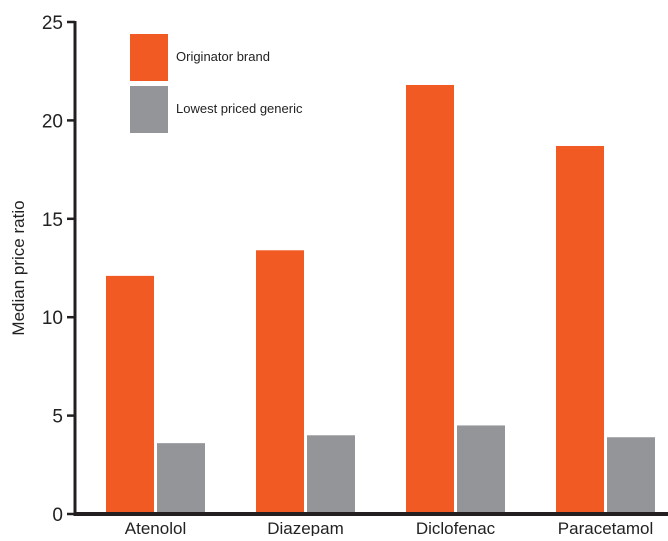 The height and width of the screenshot is (541, 668). Describe the element at coordinates (280, 382) in the screenshot. I see `bar-diazepam-brand` at that location.